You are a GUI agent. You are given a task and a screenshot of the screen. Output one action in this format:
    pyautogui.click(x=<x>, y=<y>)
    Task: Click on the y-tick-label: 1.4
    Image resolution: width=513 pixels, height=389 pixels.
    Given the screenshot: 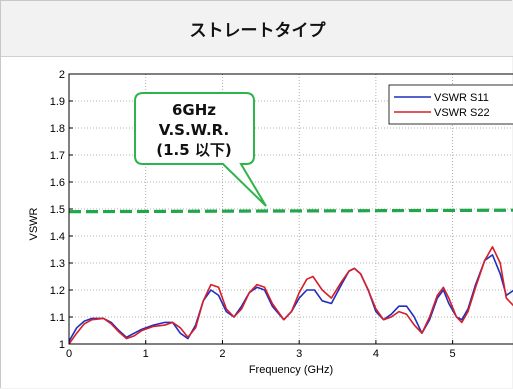 What is the action you would take?
    pyautogui.click(x=57, y=237)
    